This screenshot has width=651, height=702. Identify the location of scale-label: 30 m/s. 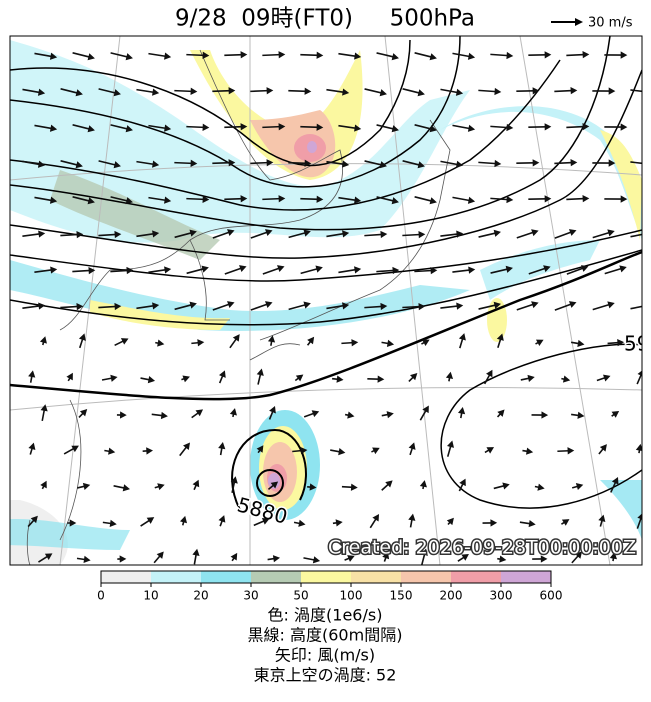
(610, 23).